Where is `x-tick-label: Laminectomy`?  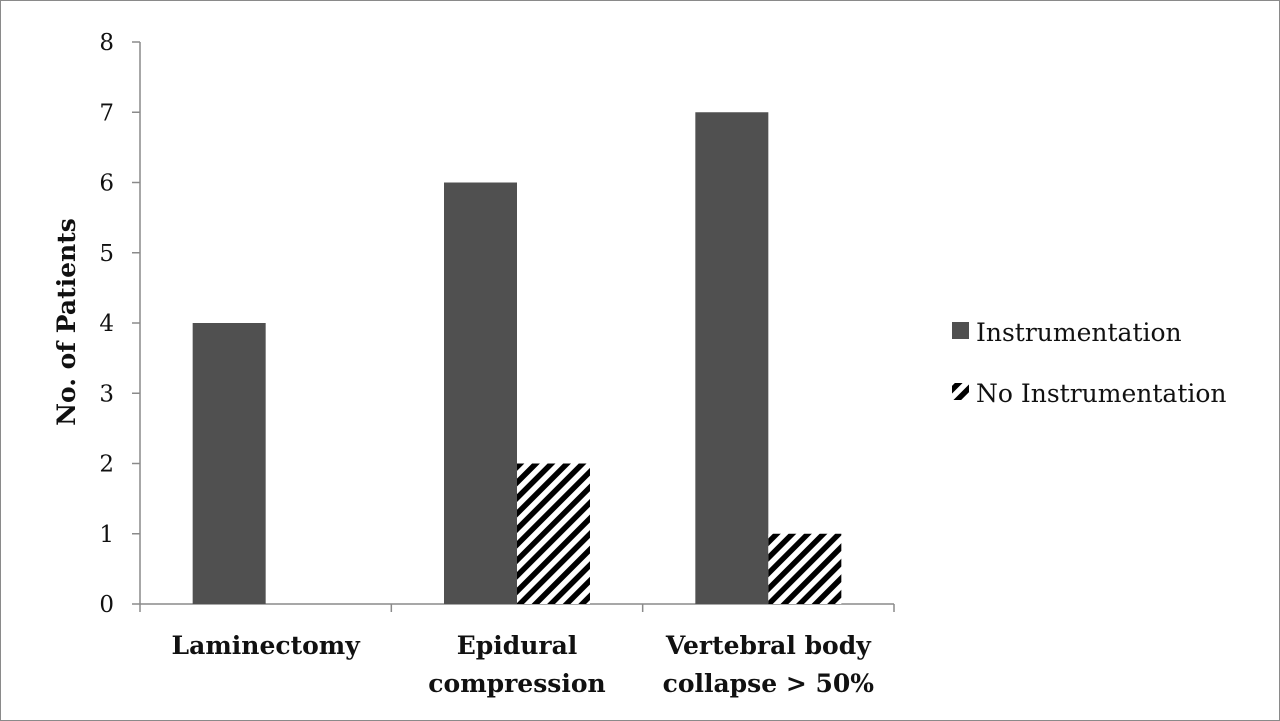
x-tick-label: Laminectomy is located at coordinates (267, 645).